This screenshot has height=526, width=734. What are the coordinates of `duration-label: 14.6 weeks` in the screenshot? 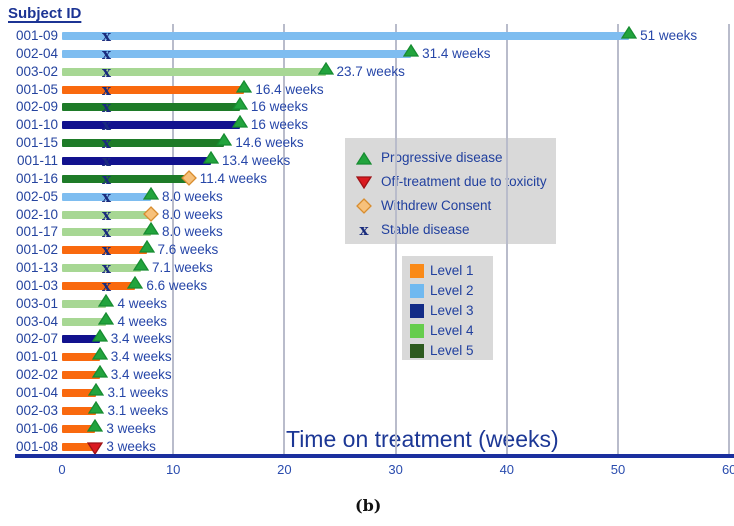 It's located at (269, 143).